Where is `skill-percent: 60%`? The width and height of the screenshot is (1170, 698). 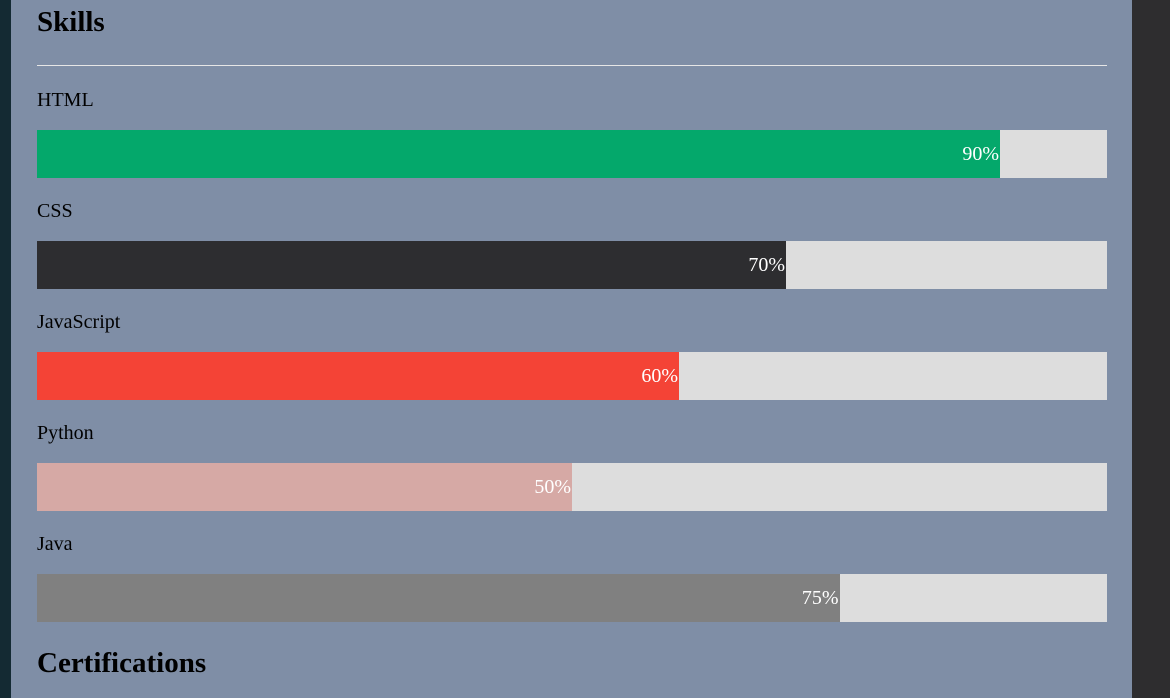 skill-percent: 60% is located at coordinates (659, 376).